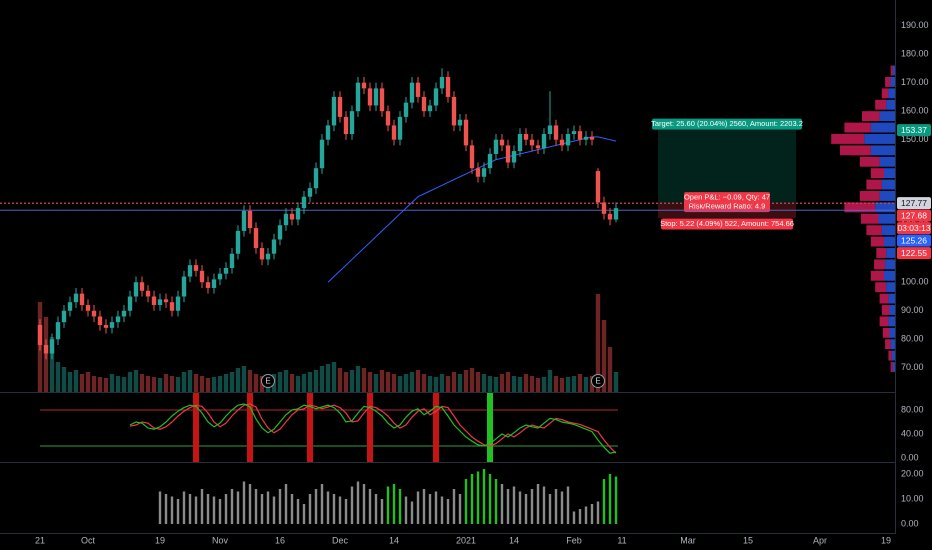 This screenshot has width=932, height=550. I want to click on x-tick-label: 15, so click(748, 540).